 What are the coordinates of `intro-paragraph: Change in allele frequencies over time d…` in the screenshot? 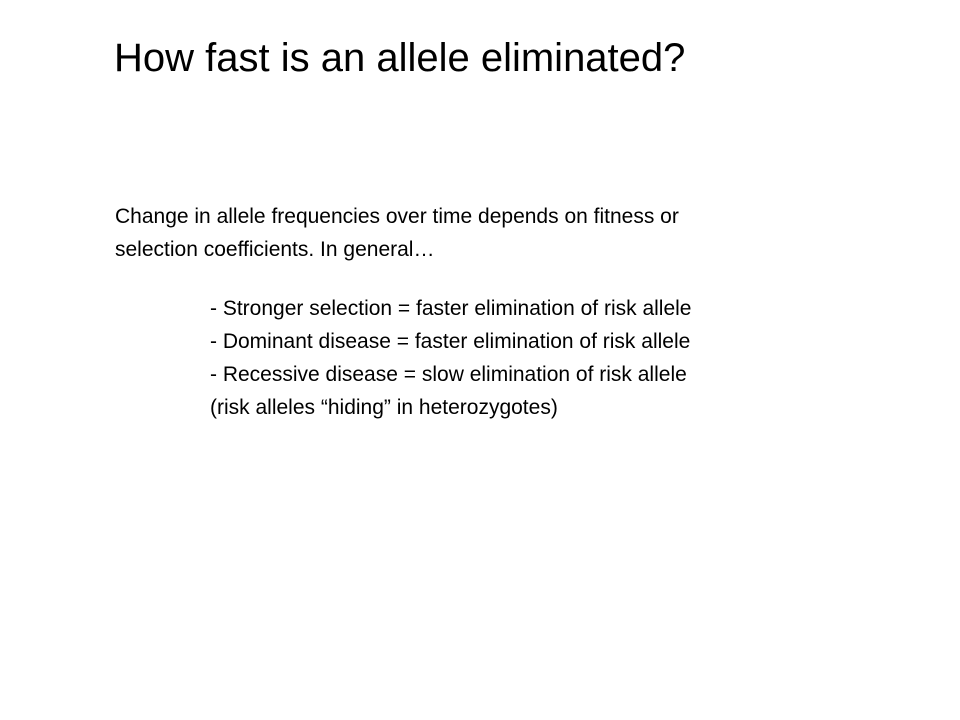 It's located at (397, 233).